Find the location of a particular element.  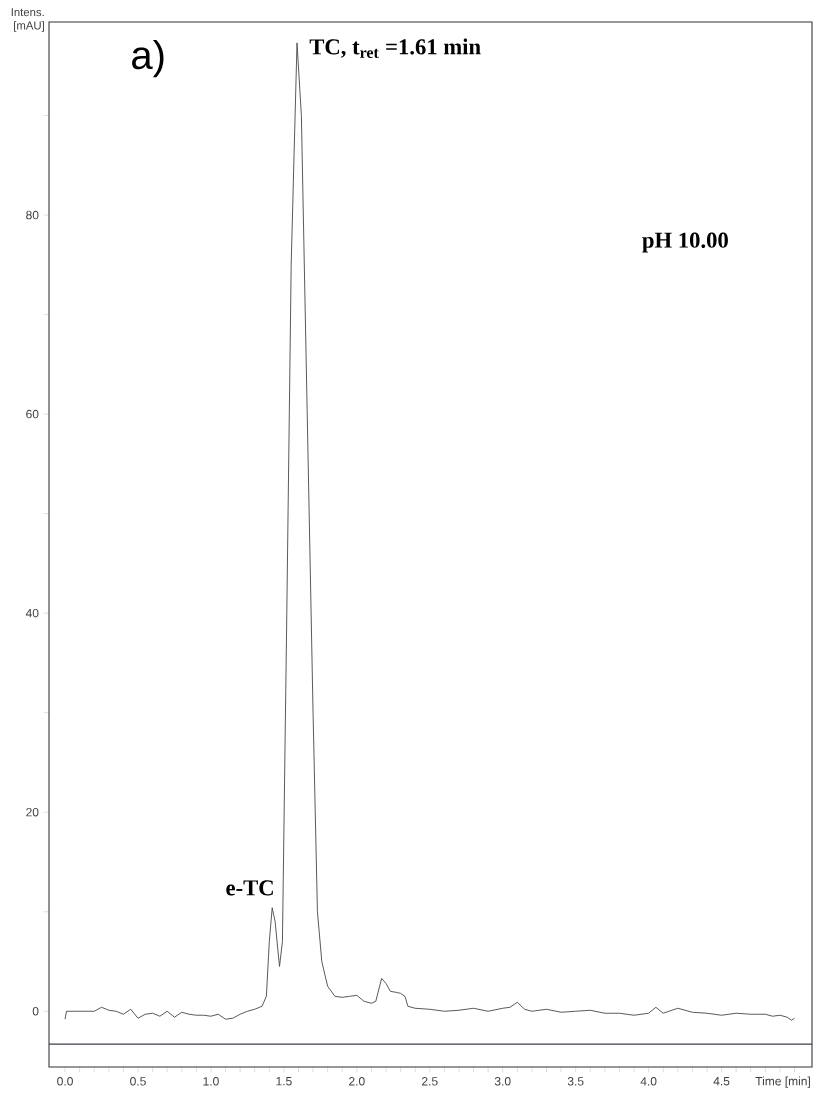

x-tick-label: 2.5 is located at coordinates (430, 1081).